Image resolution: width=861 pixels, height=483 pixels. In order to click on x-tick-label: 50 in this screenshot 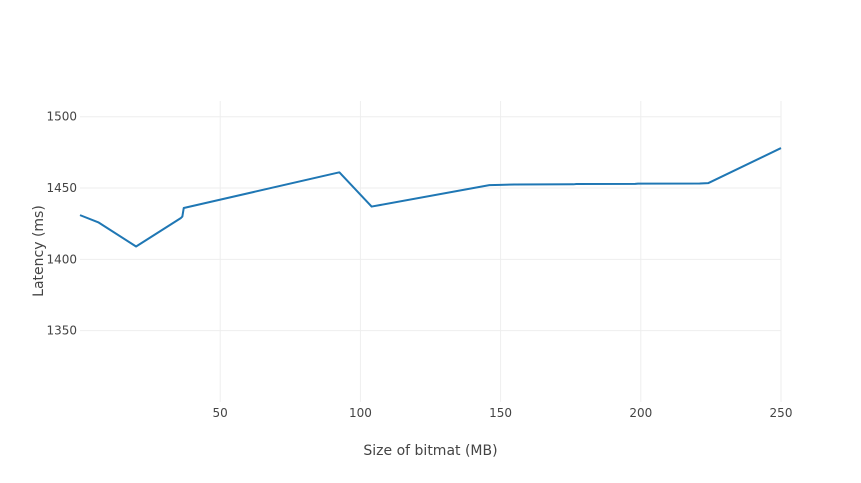, I will do `click(220, 413)`.